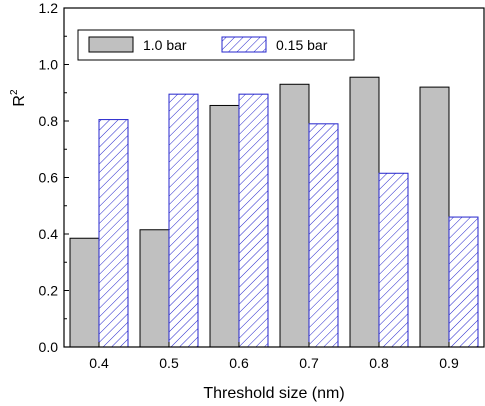  What do you see at coordinates (49, 65) in the screenshot?
I see `y-tick-label-5: 1.0` at bounding box center [49, 65].